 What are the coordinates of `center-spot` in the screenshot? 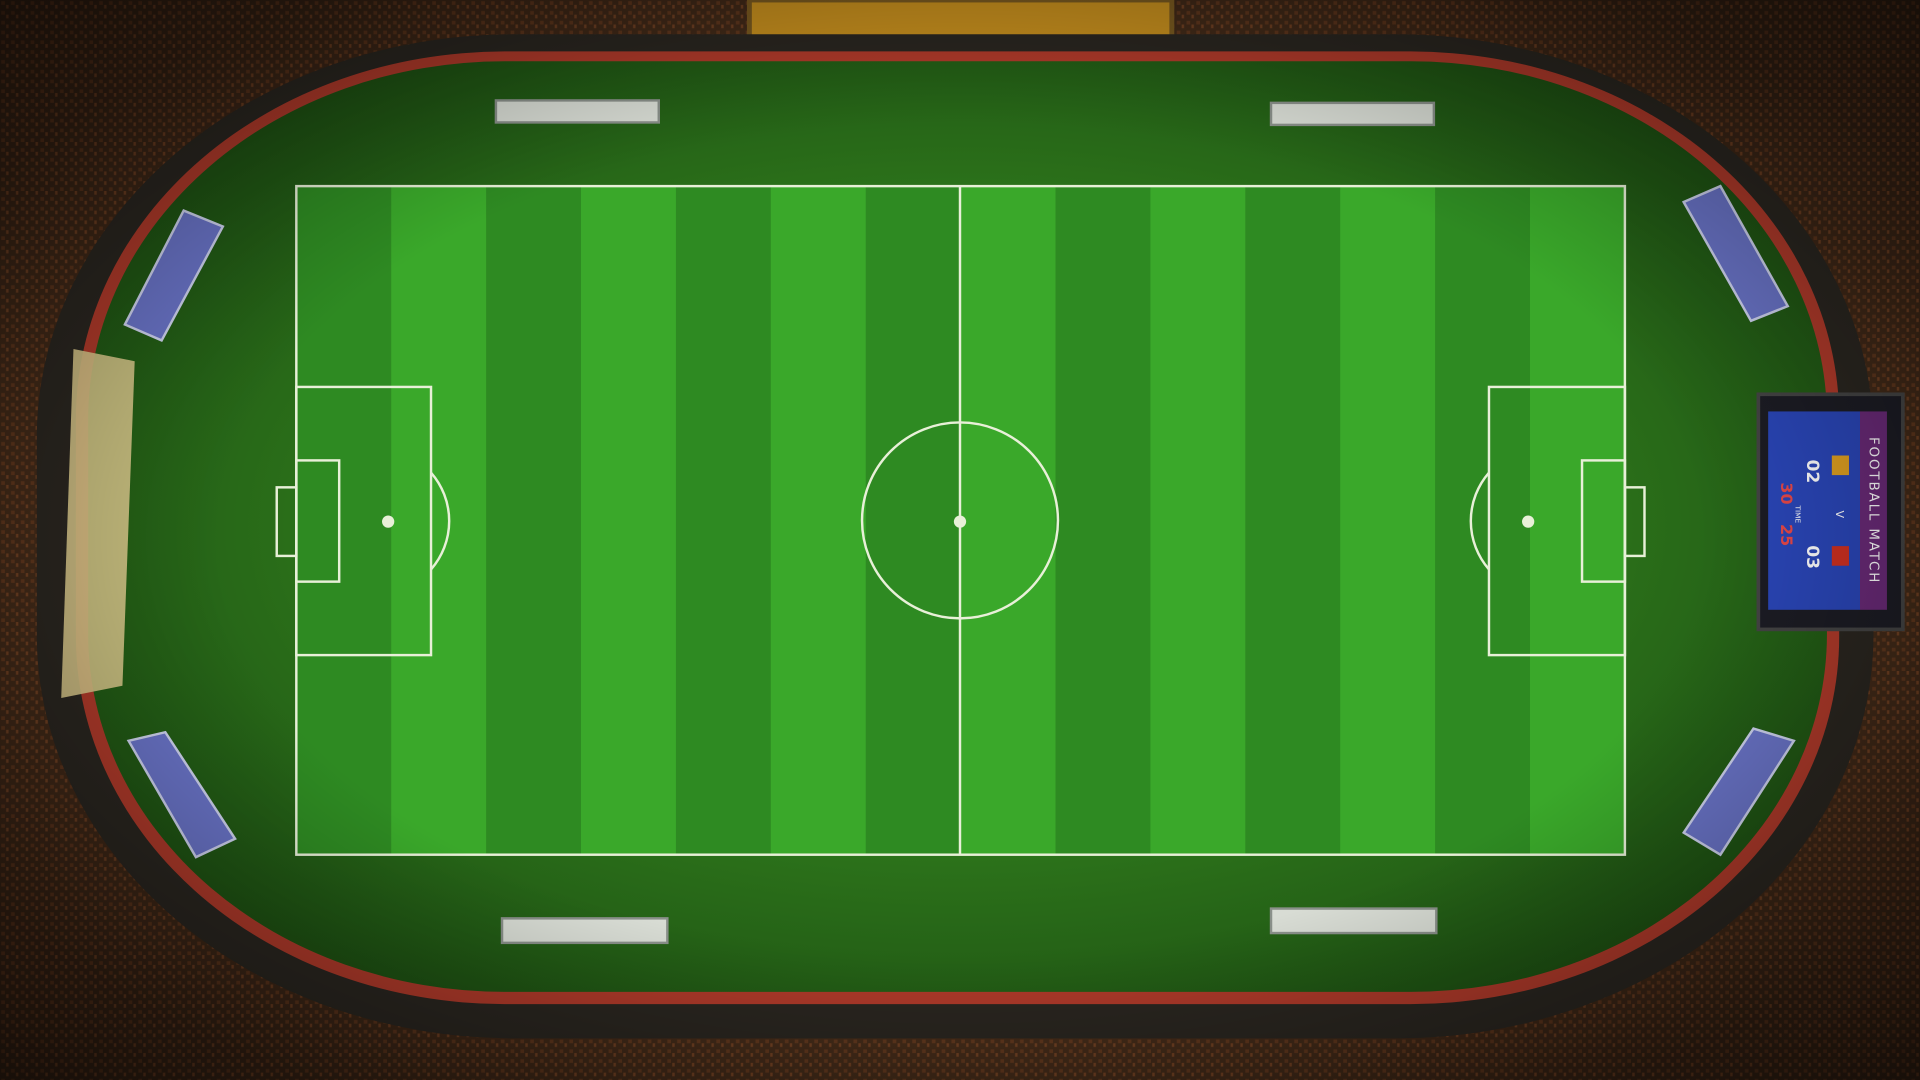 It's located at (960, 521).